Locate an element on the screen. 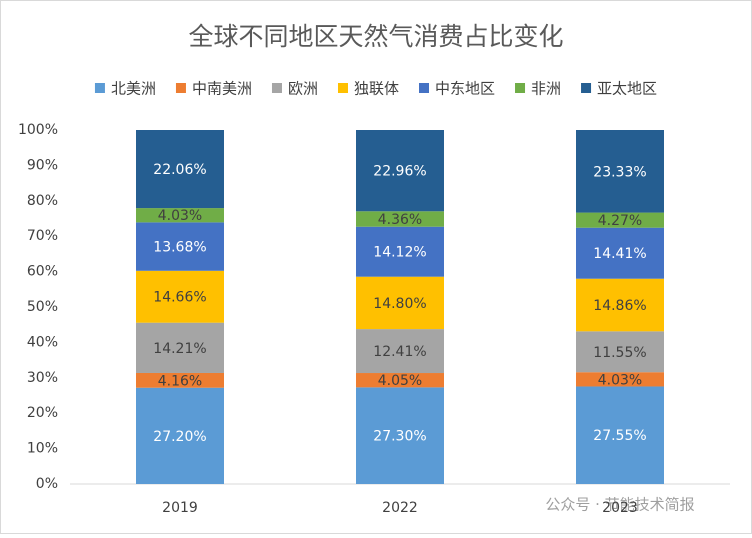 The width and height of the screenshot is (752, 538). x-tick-label: 2023 is located at coordinates (620, 508).